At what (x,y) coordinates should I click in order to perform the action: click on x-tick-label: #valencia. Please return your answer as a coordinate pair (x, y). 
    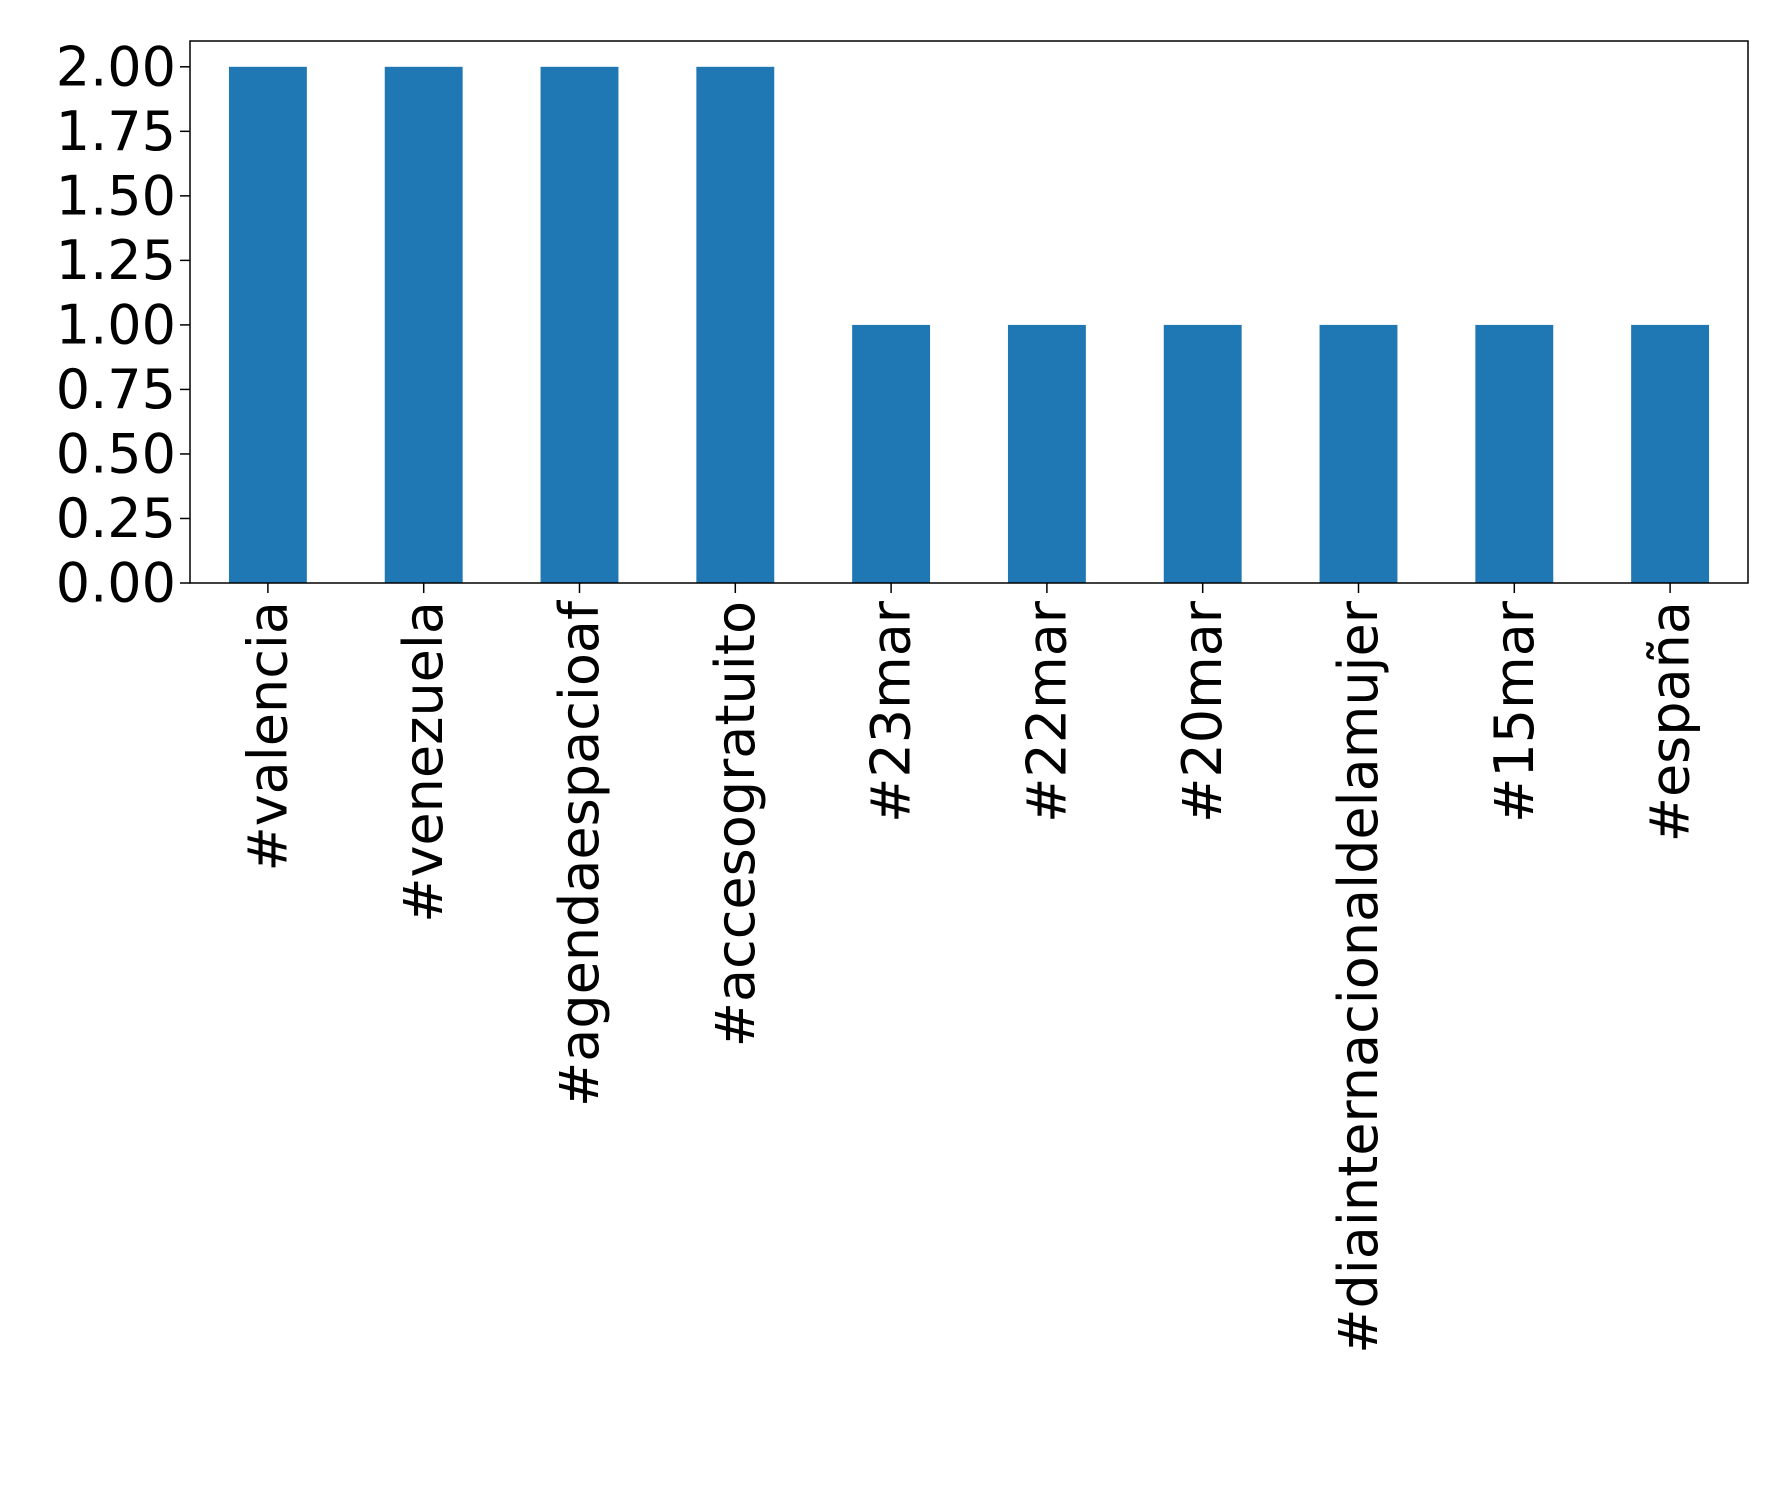
    Looking at the image, I should click on (267, 736).